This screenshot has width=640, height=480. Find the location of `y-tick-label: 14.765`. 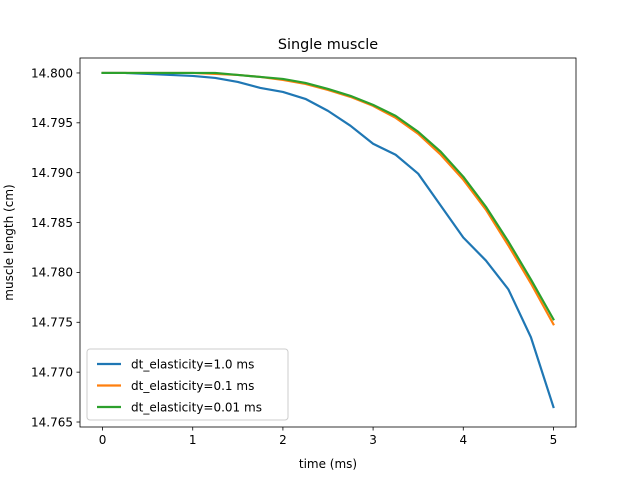

y-tick-label: 14.765 is located at coordinates (52, 422).